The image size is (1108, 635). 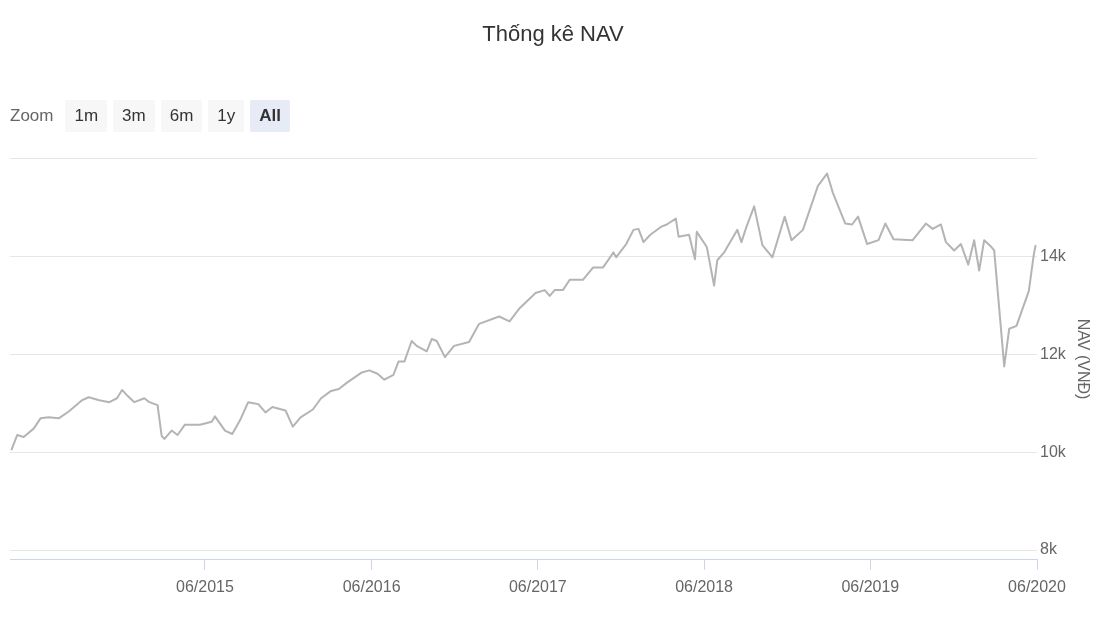 I want to click on x-tick-label: 06/2015, so click(x=205, y=586).